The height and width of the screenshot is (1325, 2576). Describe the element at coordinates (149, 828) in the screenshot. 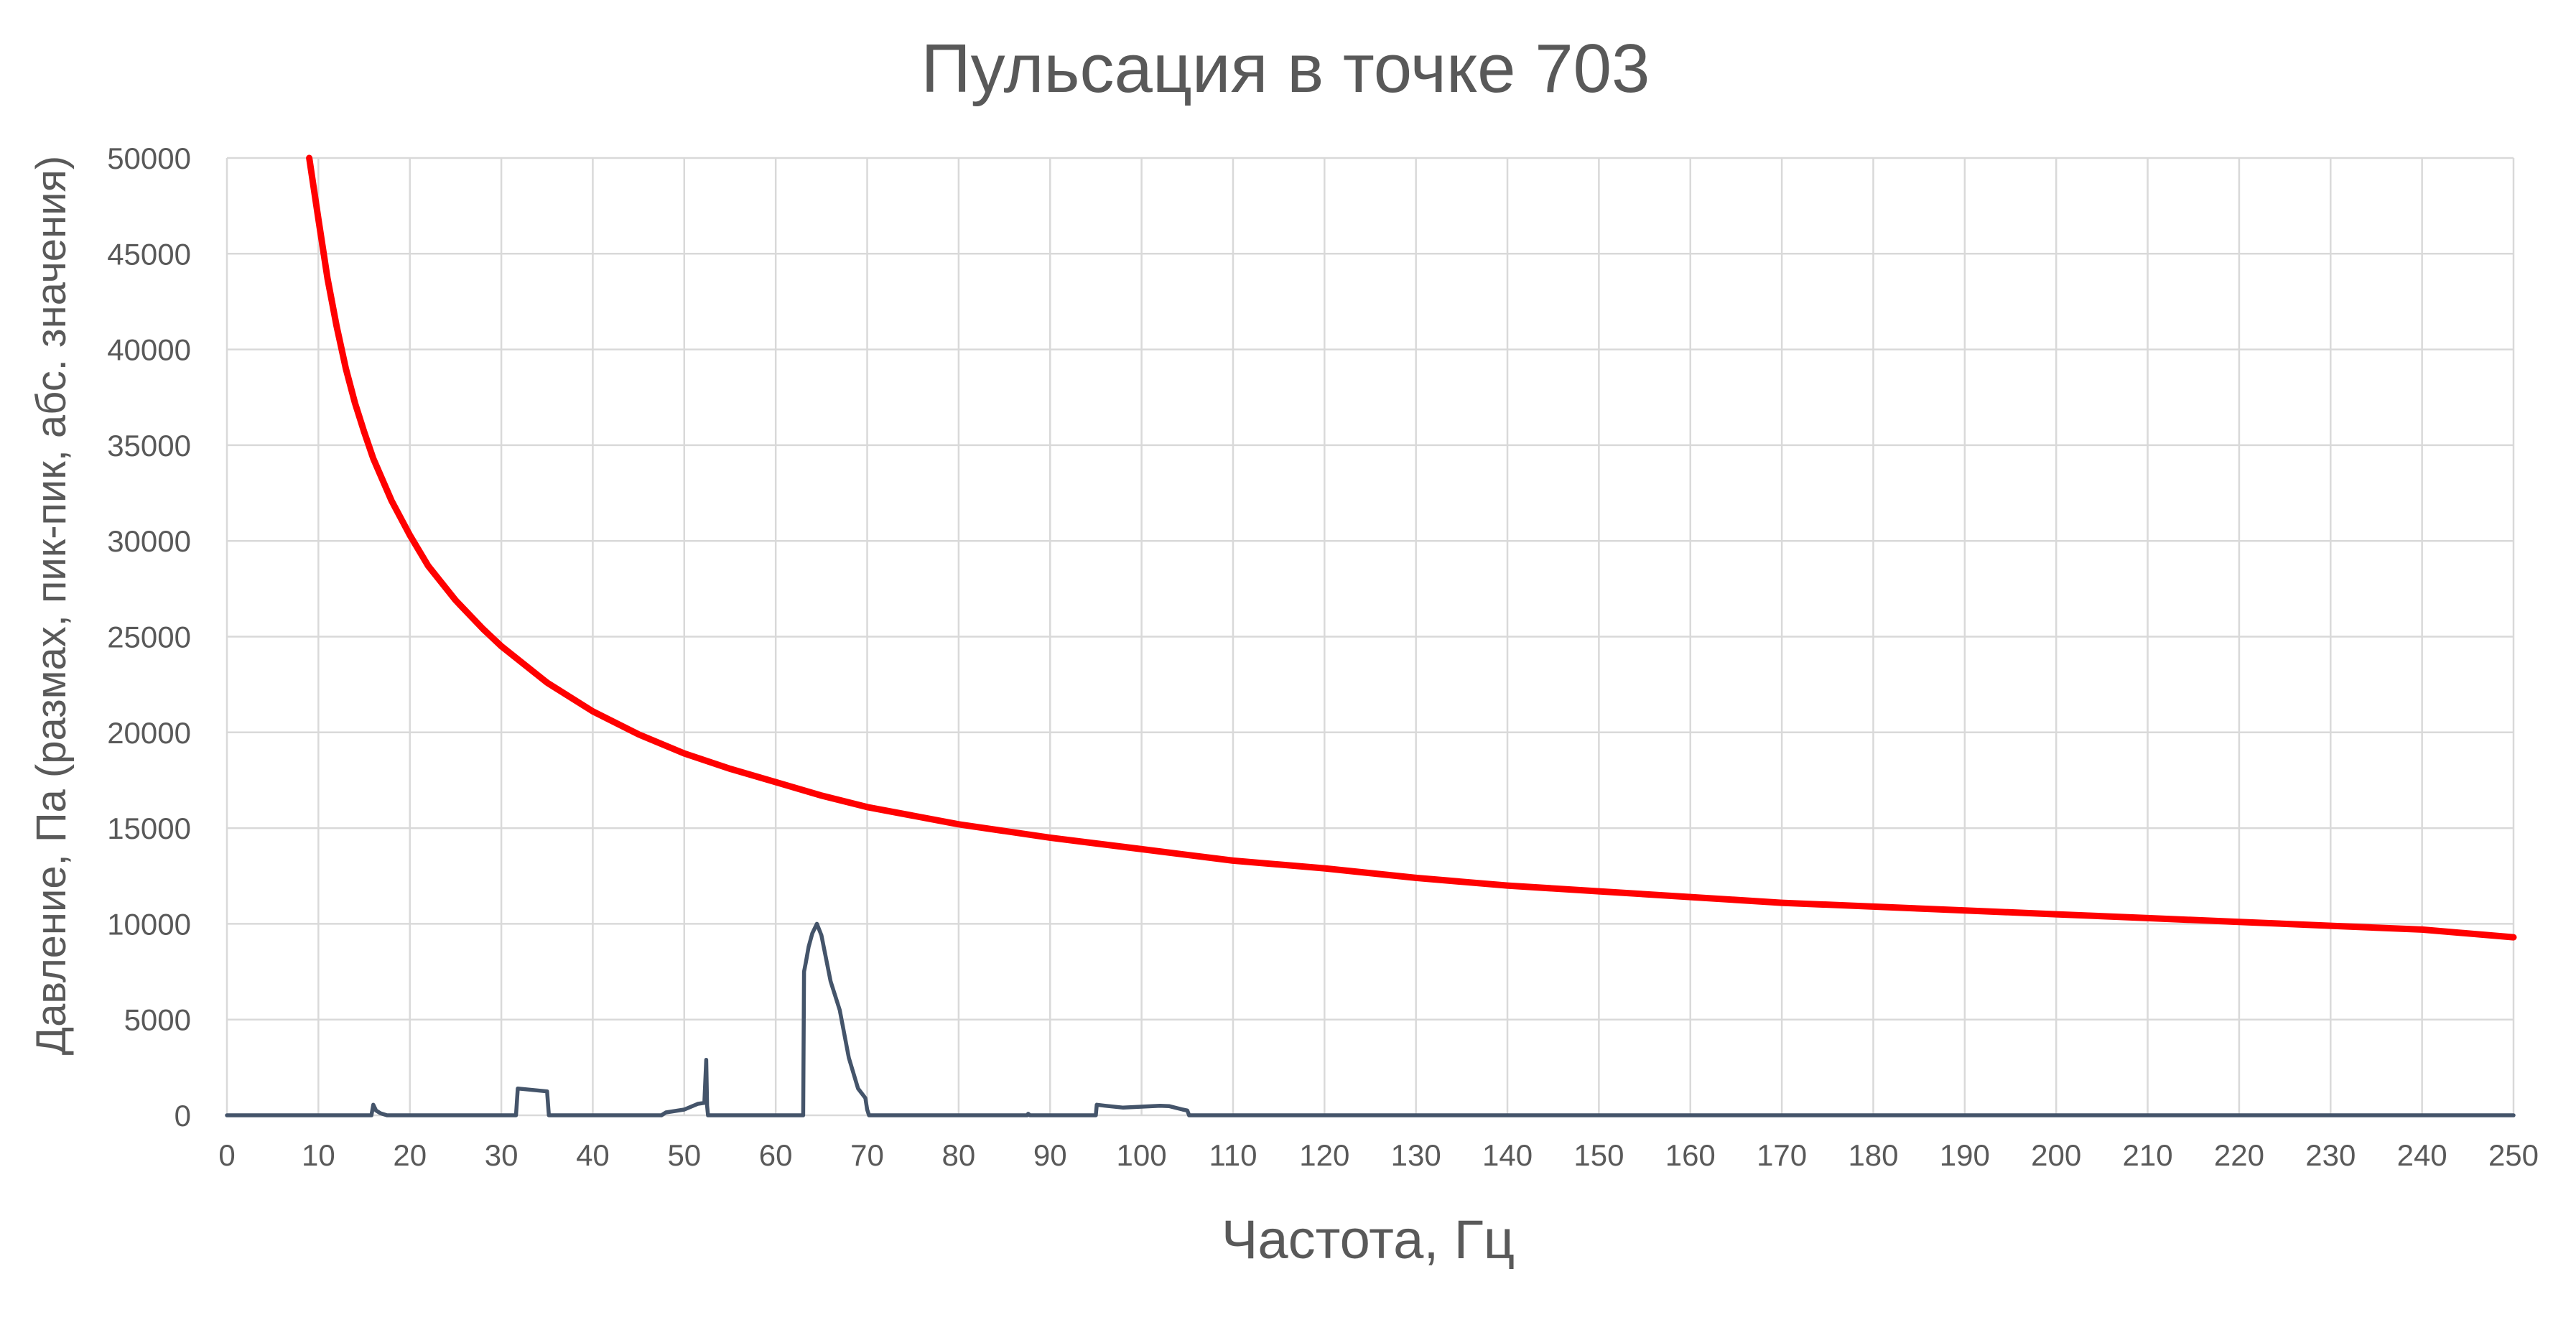

I see `y-tick-label: 15000` at that location.